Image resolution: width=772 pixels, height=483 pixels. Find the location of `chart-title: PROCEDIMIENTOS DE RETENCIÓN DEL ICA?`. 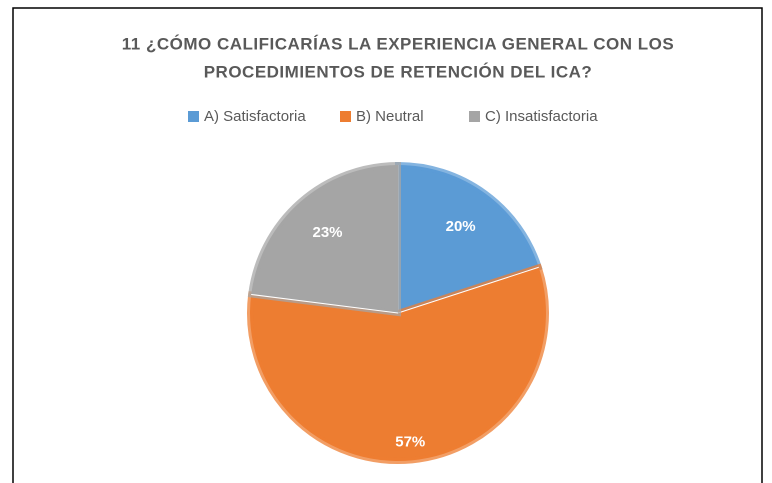

chart-title: PROCEDIMIENTOS DE RETENCIÓN DEL ICA? is located at coordinates (398, 71).